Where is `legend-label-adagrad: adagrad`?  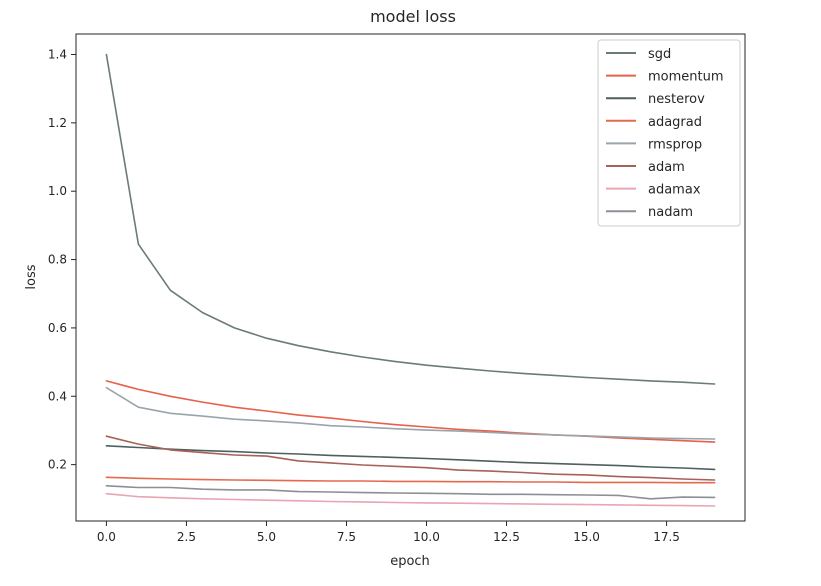
legend-label-adagrad: adagrad is located at coordinates (675, 122).